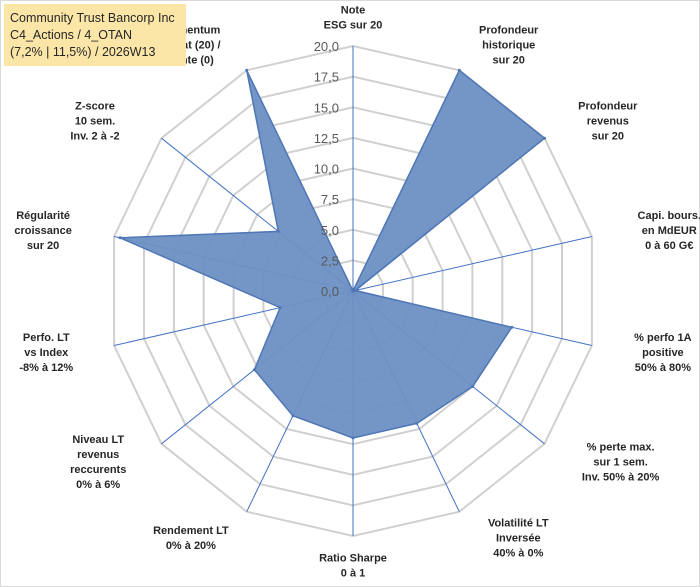  I want to click on tick-label: 10,0, so click(326, 169).